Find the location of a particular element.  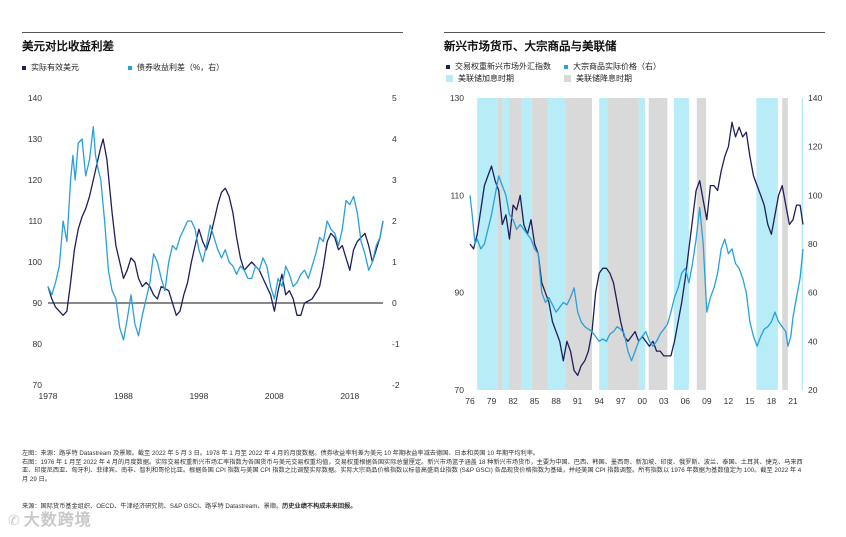

x-axis-tick-label: 88 is located at coordinates (556, 401).